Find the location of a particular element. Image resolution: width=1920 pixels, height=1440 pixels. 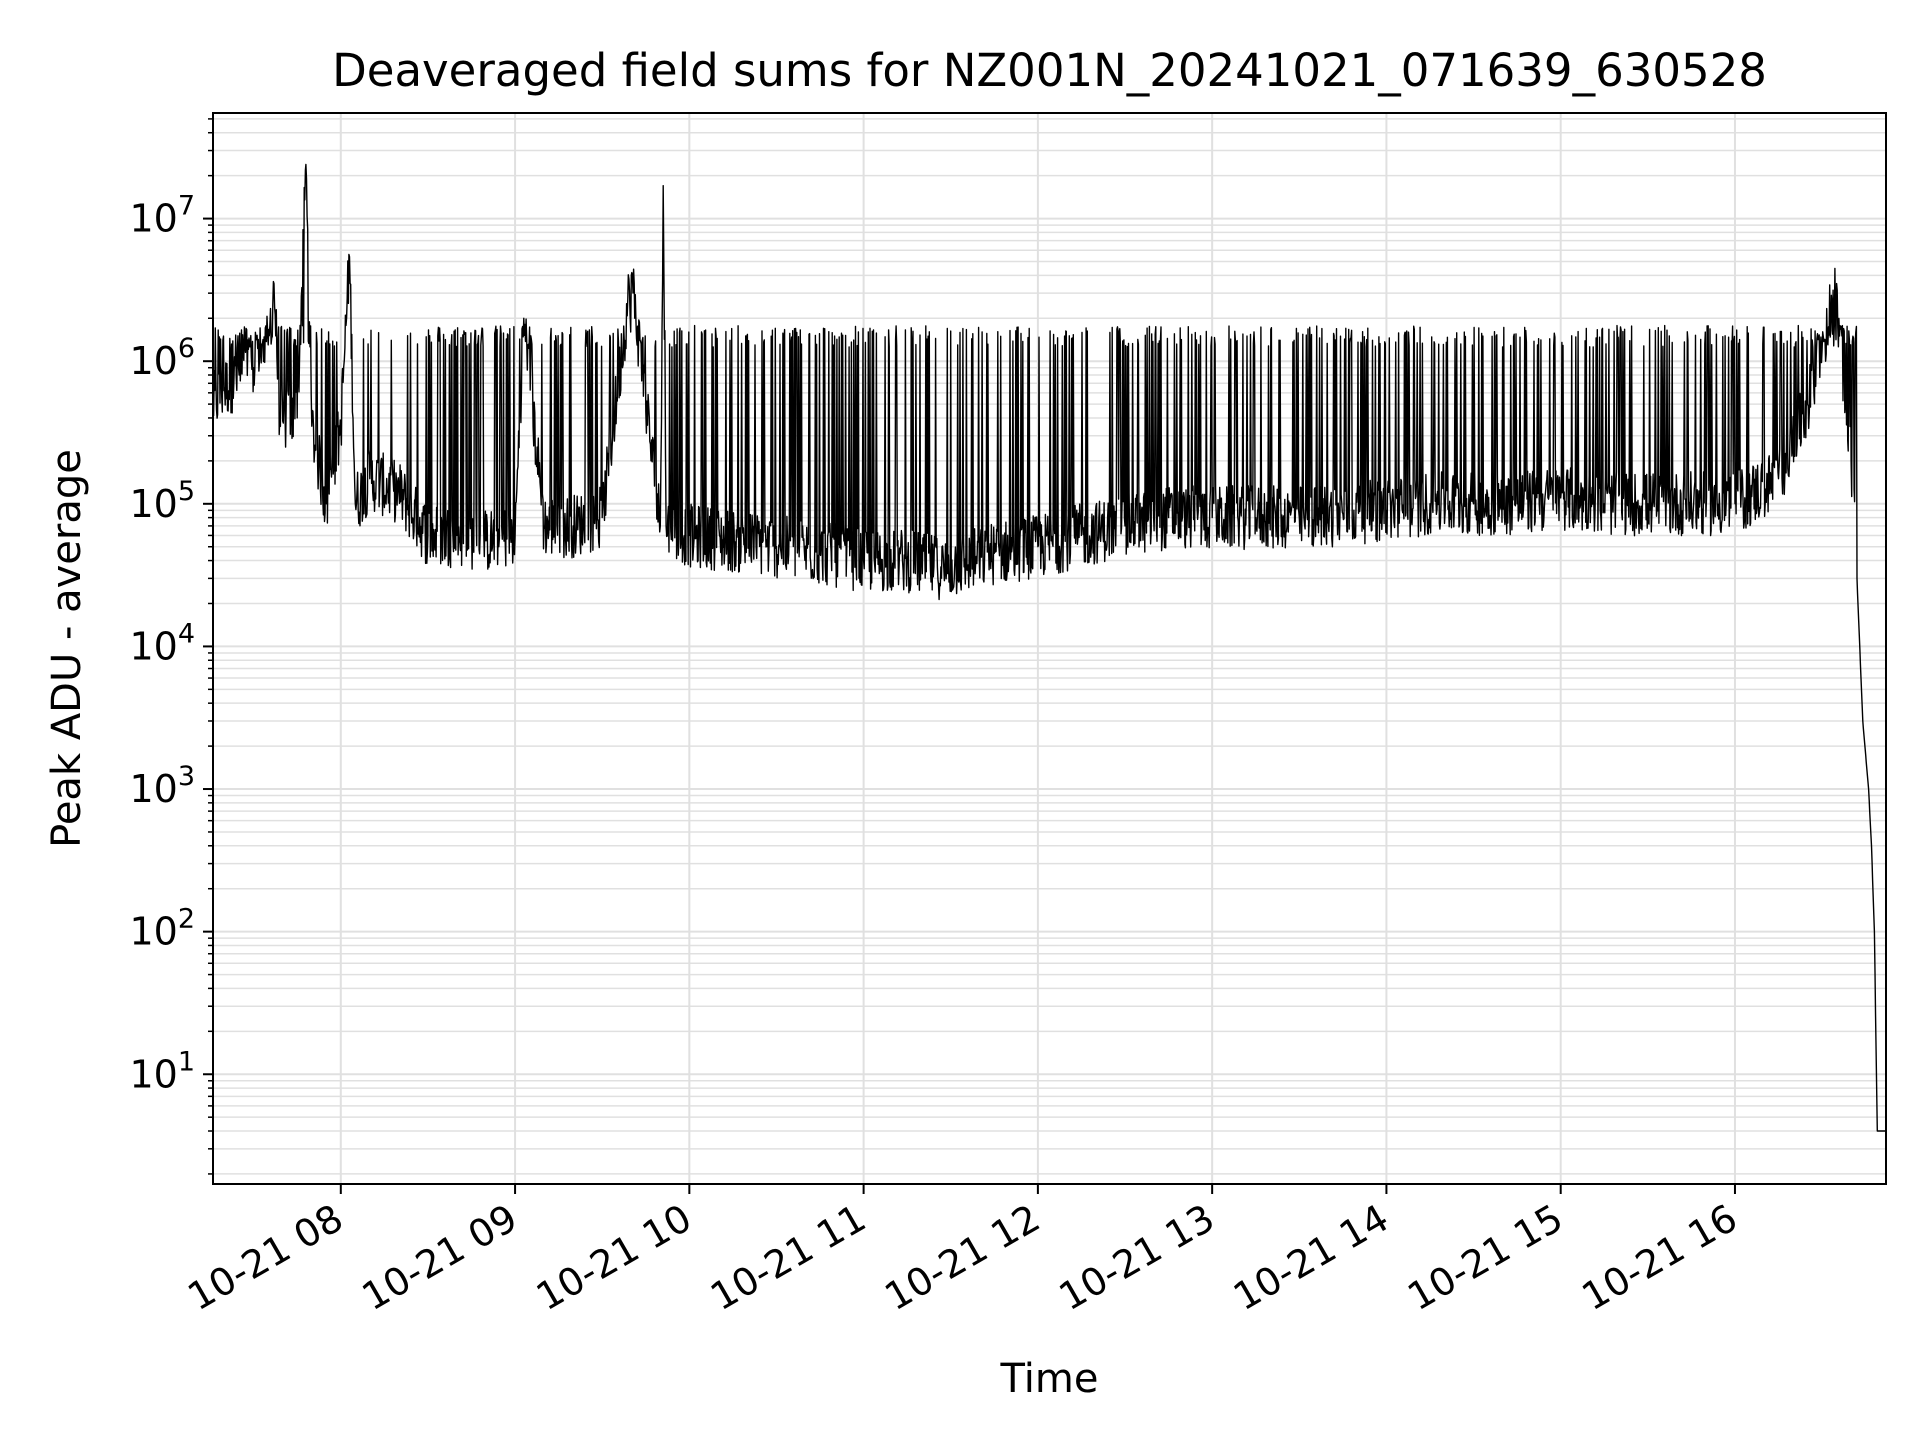

y-tick-label: 103 is located at coordinates (162, 786).